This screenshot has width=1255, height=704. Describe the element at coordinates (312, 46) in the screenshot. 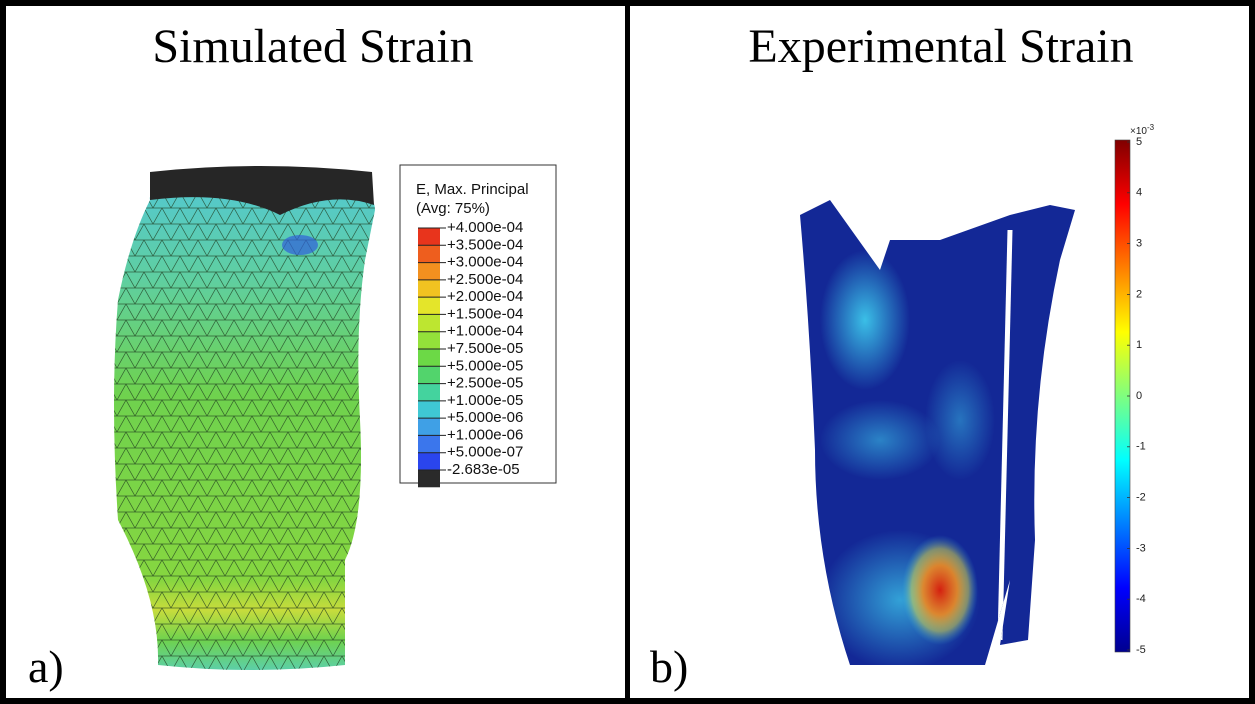

I see `panel-title: Simulated Strain` at that location.